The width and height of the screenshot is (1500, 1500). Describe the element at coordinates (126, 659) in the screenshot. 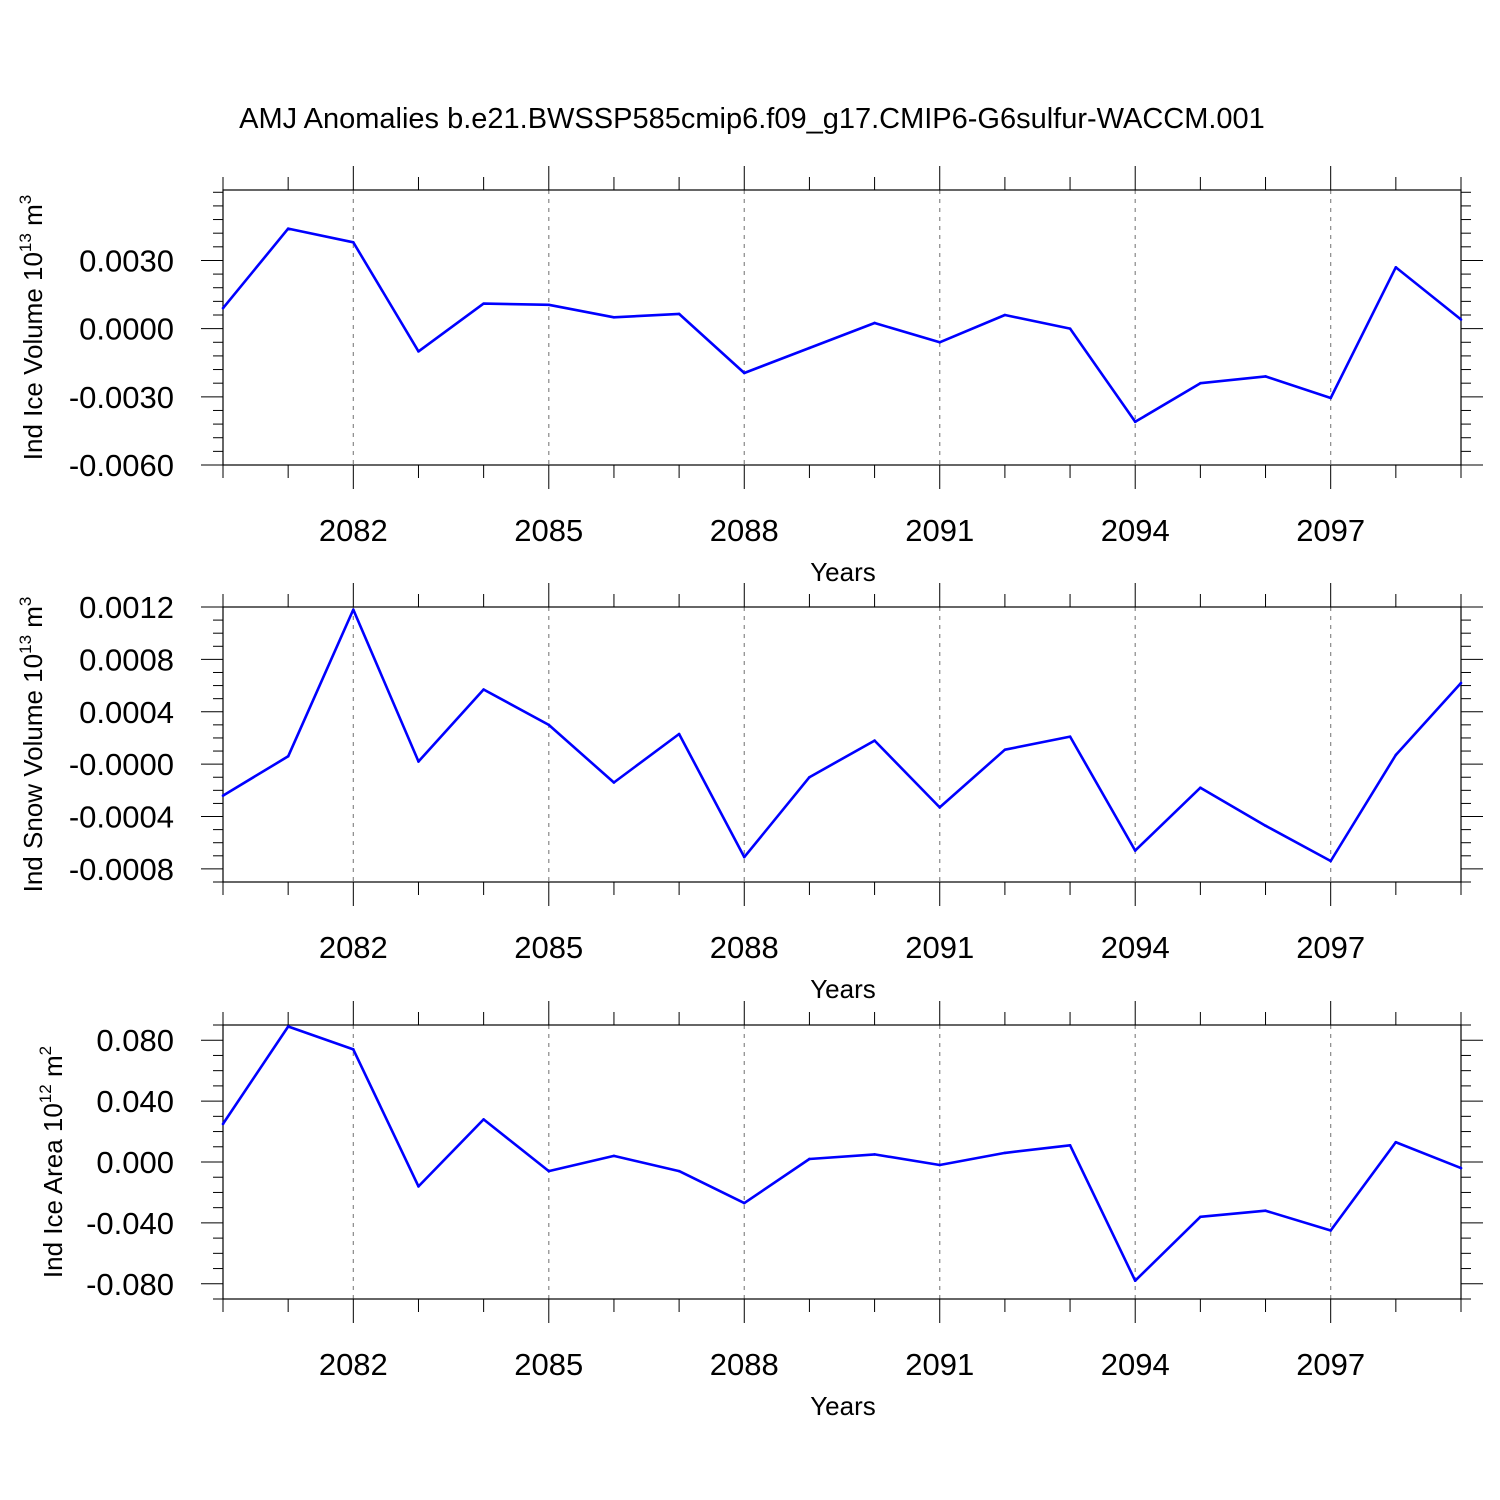

I see `y-tick-label: 0.0008` at that location.